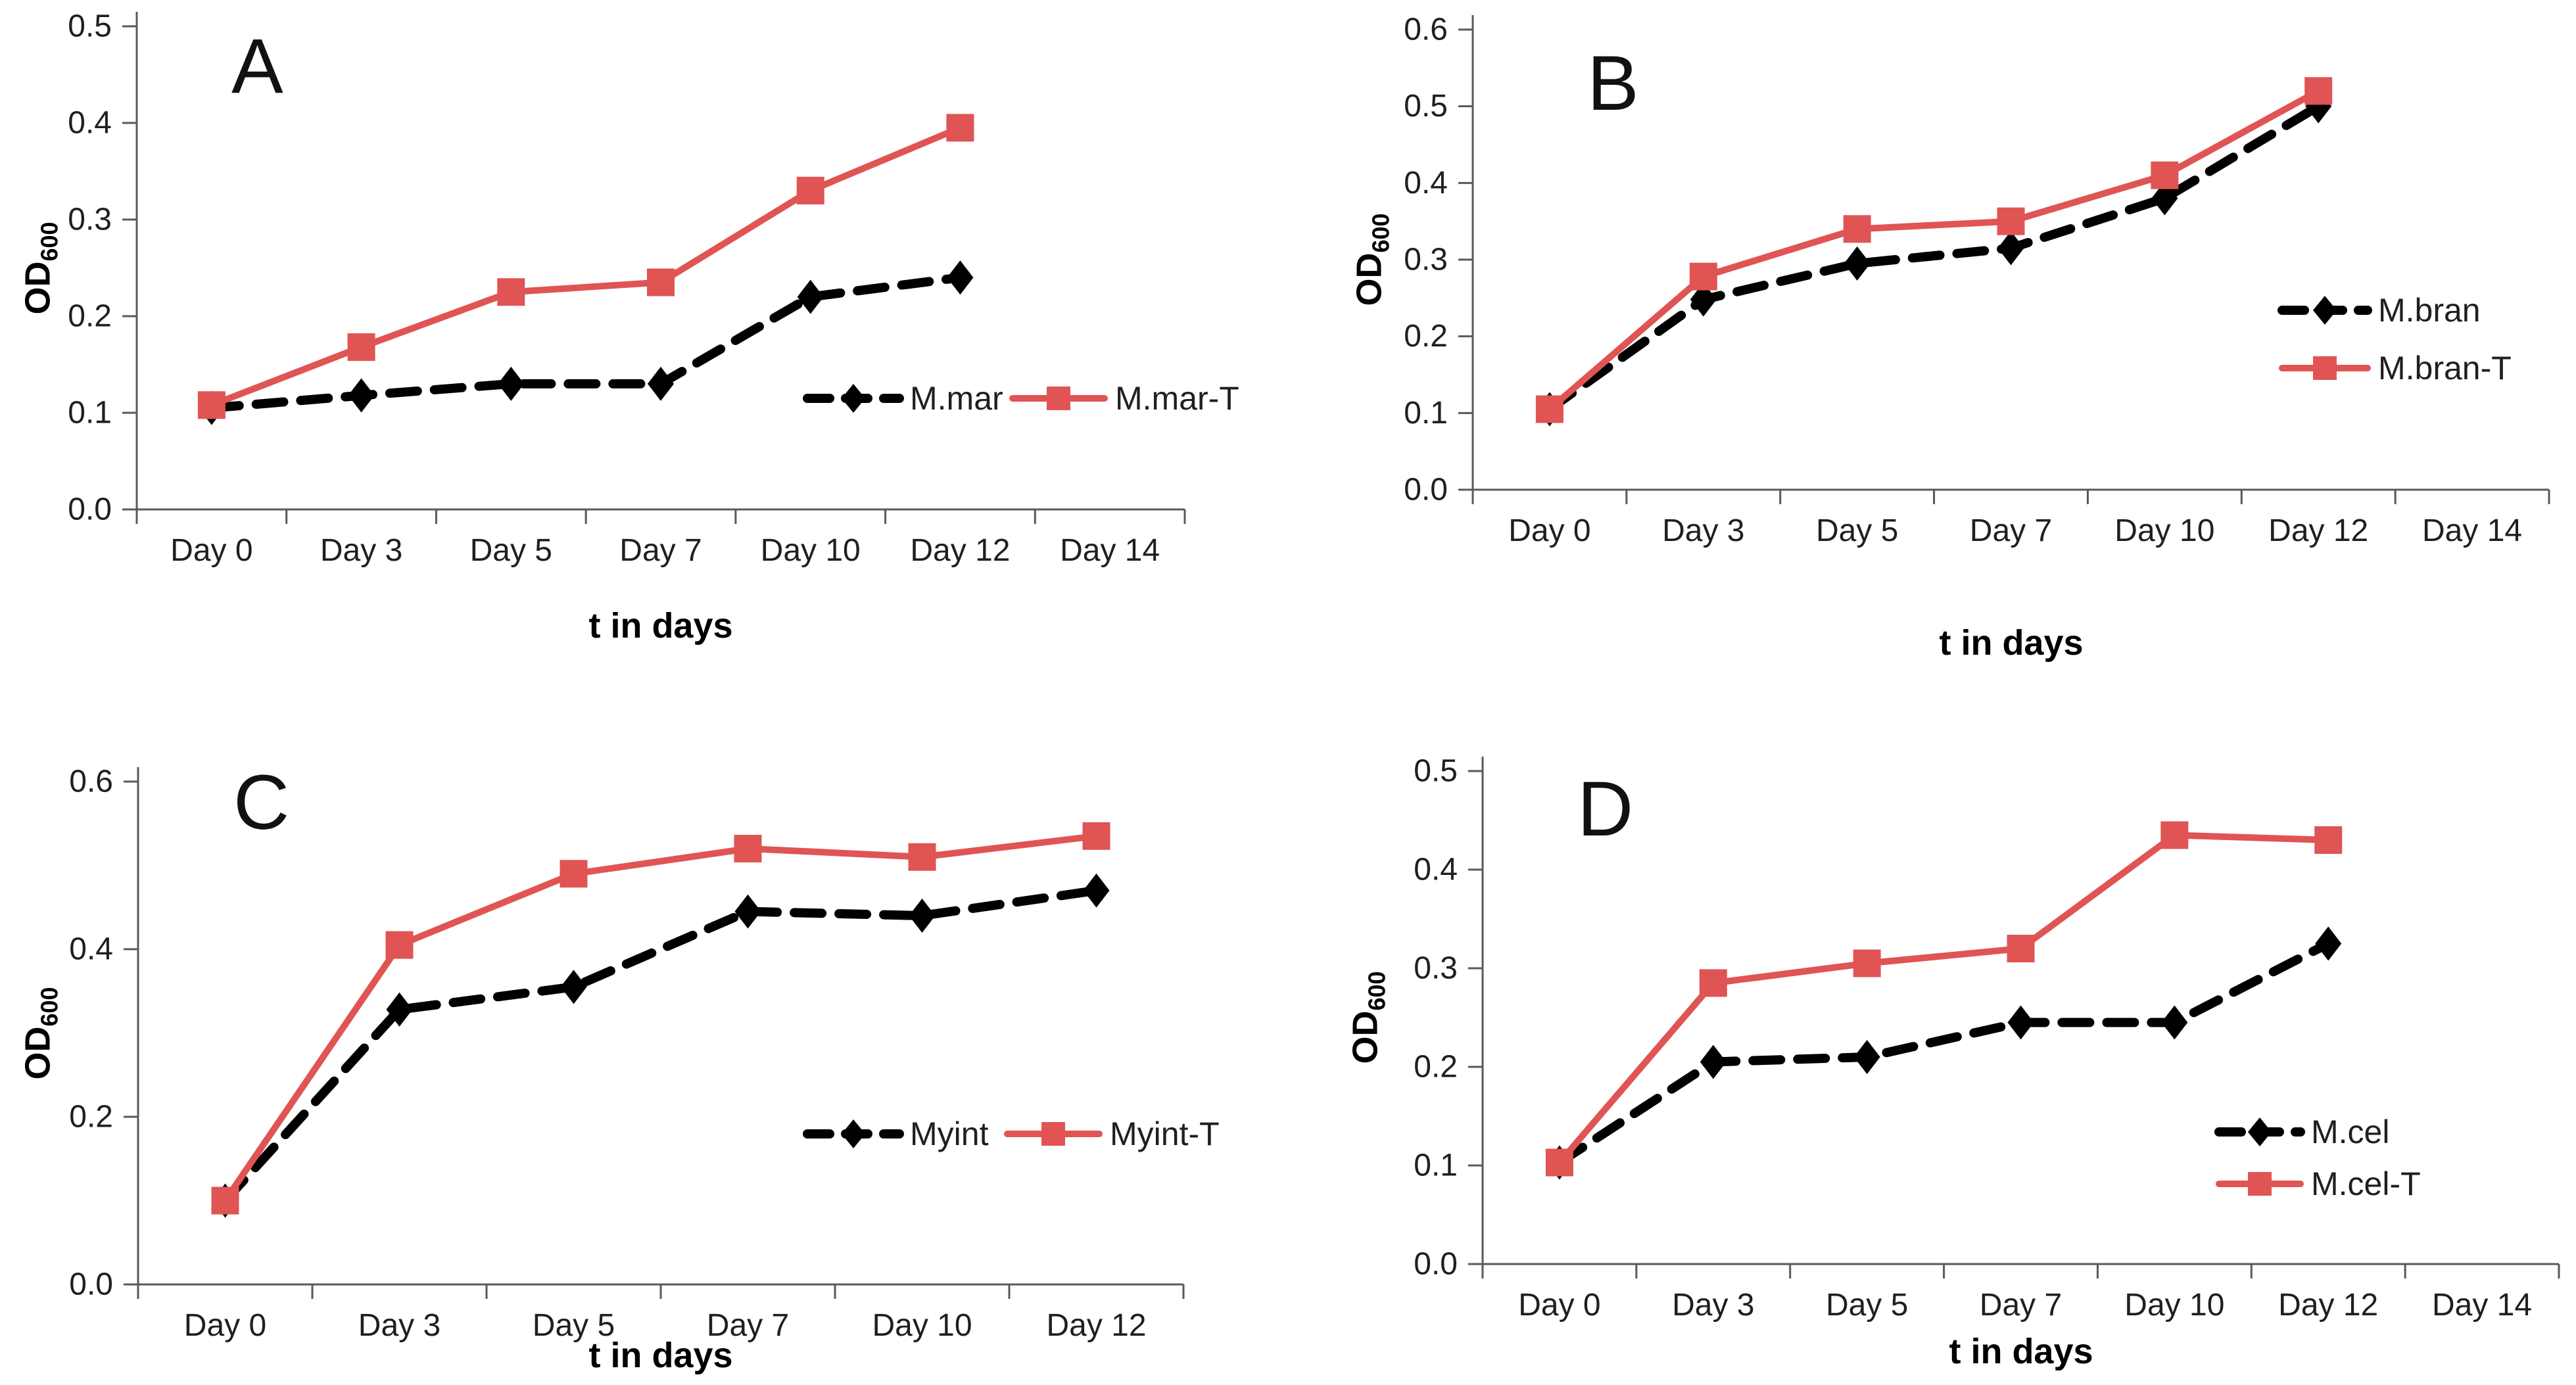 This screenshot has width=2576, height=1385. What do you see at coordinates (1934, 257) in the screenshot?
I see `series-line-M.bran` at bounding box center [1934, 257].